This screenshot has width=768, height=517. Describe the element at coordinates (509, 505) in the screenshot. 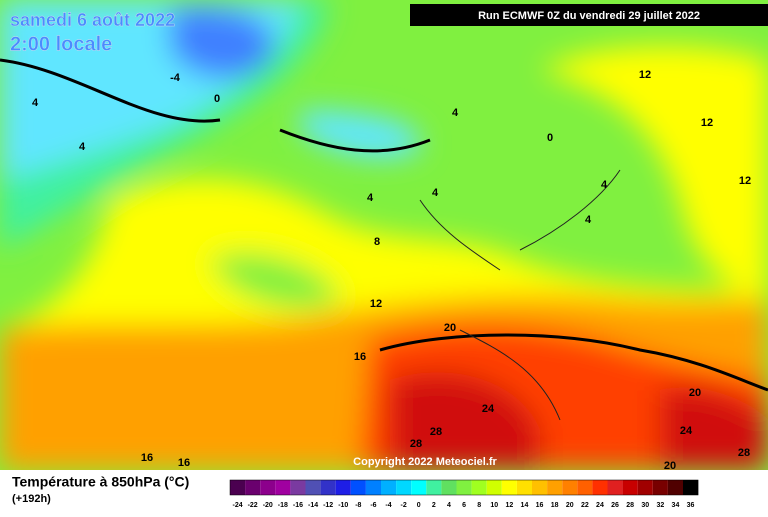

I see `colorbar-label: 12` at that location.